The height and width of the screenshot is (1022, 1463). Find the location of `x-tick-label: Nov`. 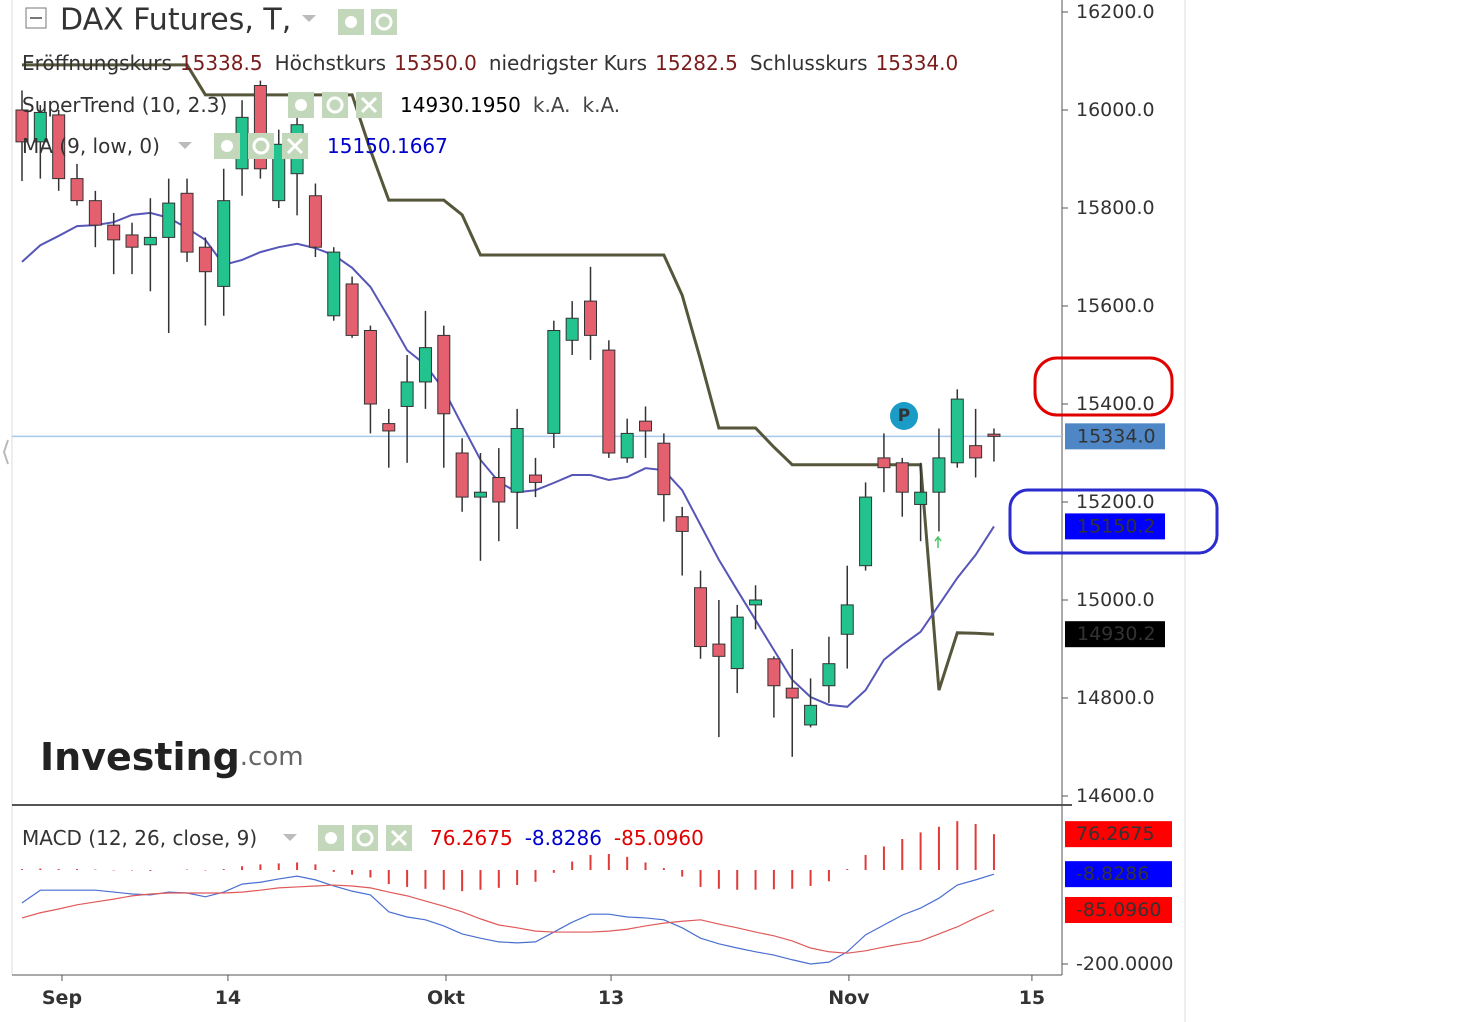

x-tick-label: Nov is located at coordinates (849, 998).